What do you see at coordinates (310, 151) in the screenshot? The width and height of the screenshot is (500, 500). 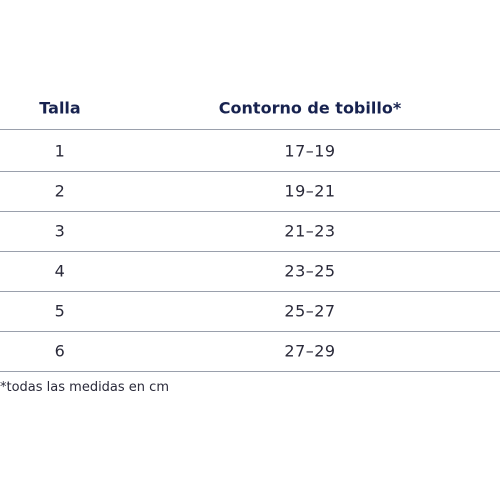 I see `table-cell: 17–19` at bounding box center [310, 151].